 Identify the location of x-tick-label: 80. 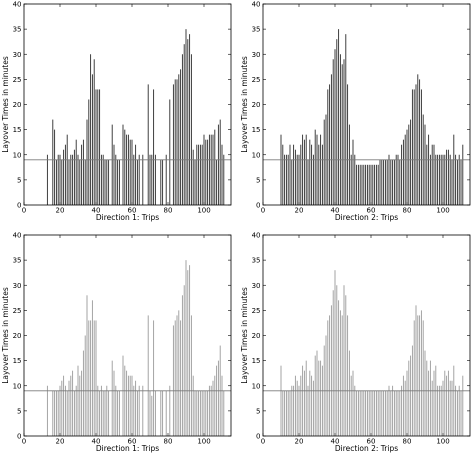
(407, 211).